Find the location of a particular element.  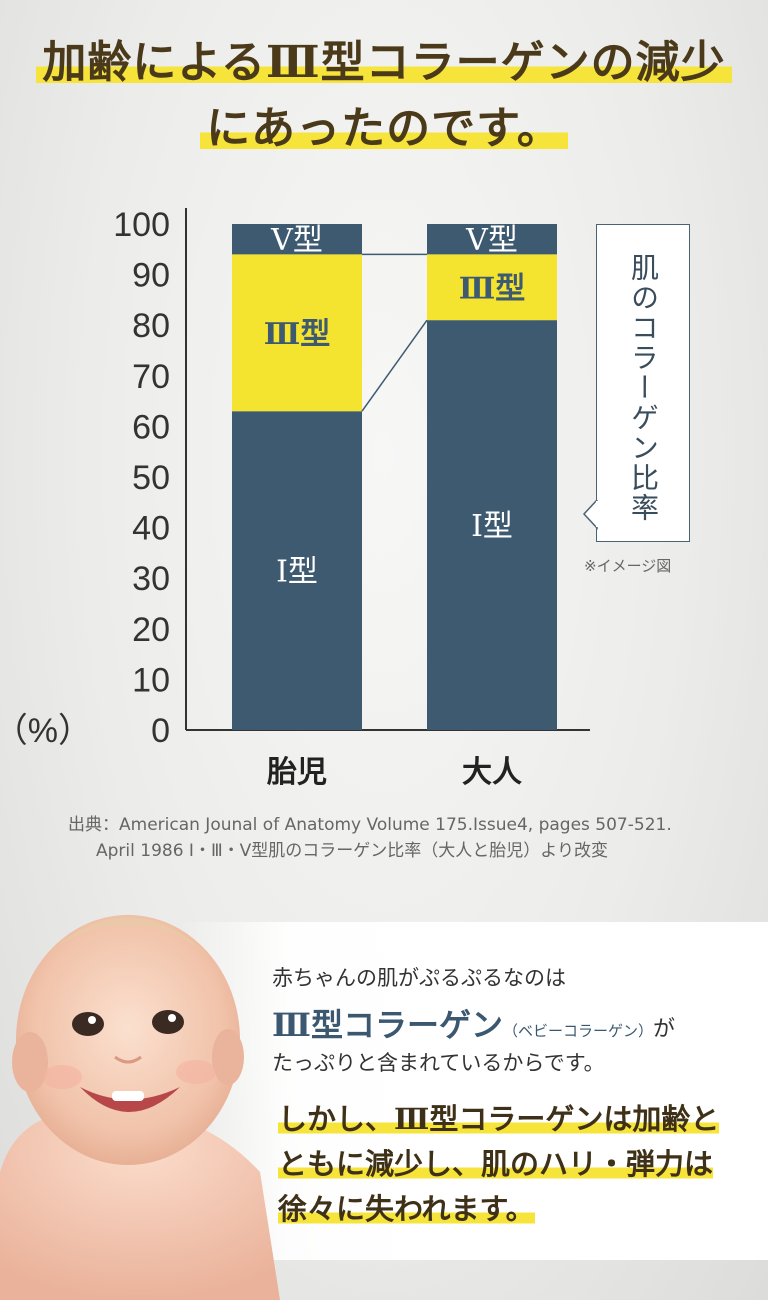

baby-collagen-note: （ベビーコラーゲン） is located at coordinates (577, 1031).